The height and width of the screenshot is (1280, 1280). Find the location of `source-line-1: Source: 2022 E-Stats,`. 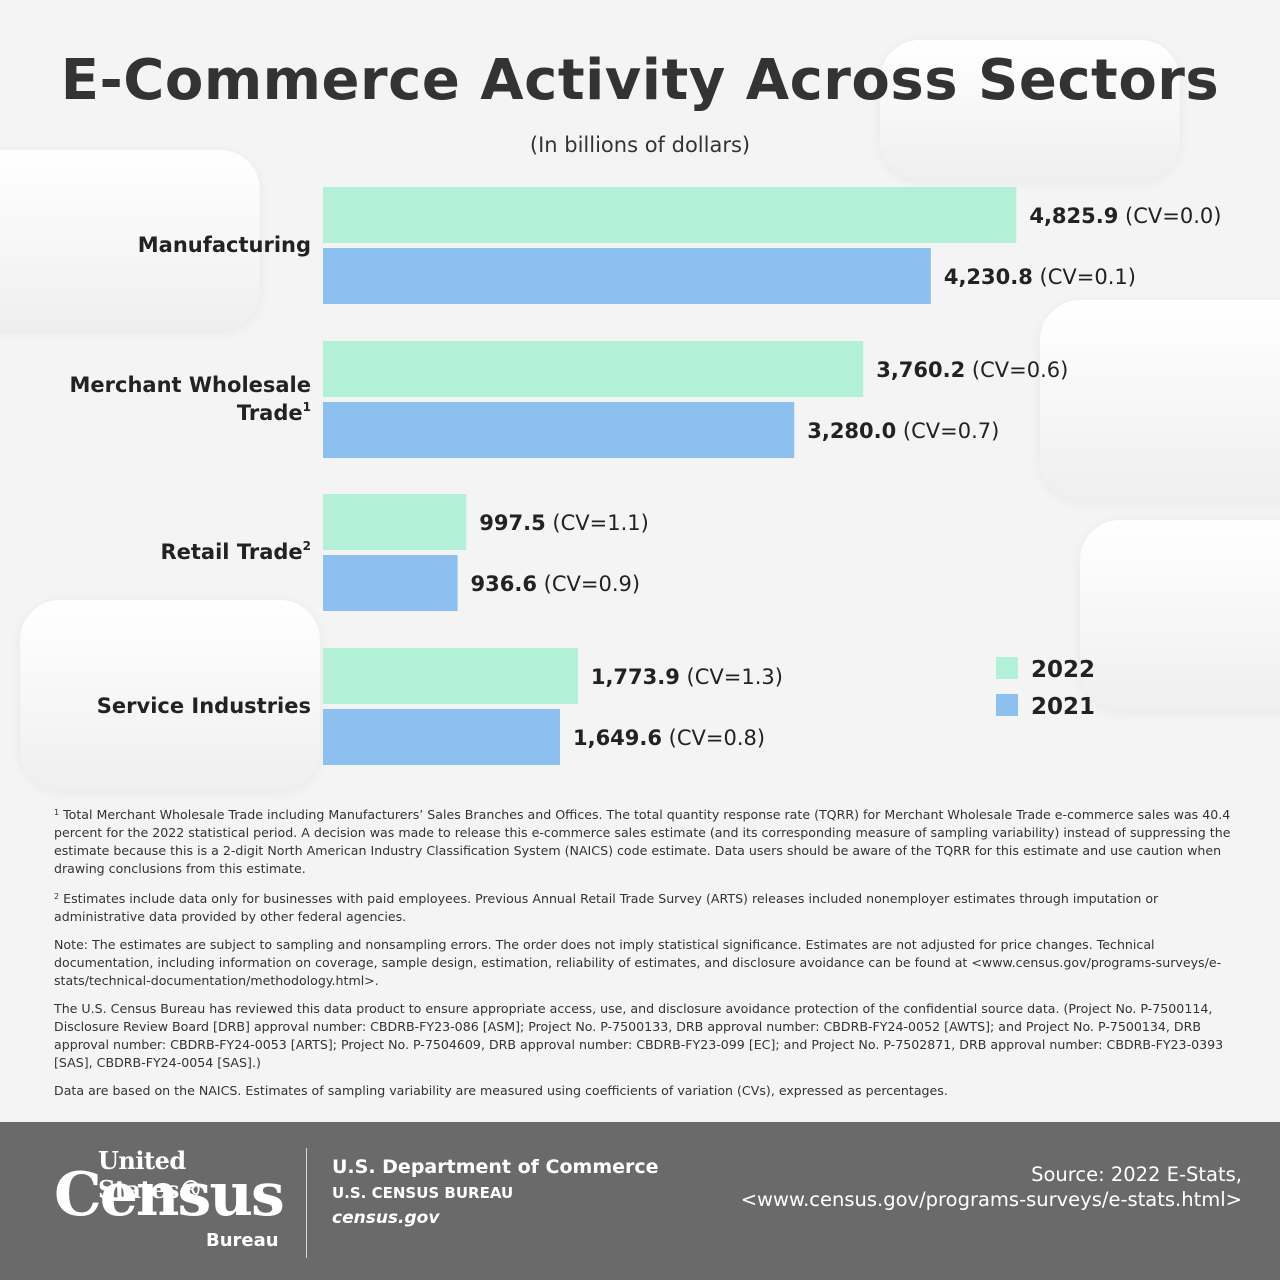

source-line-1: Source: 2022 E-Stats, is located at coordinates (1136, 1174).